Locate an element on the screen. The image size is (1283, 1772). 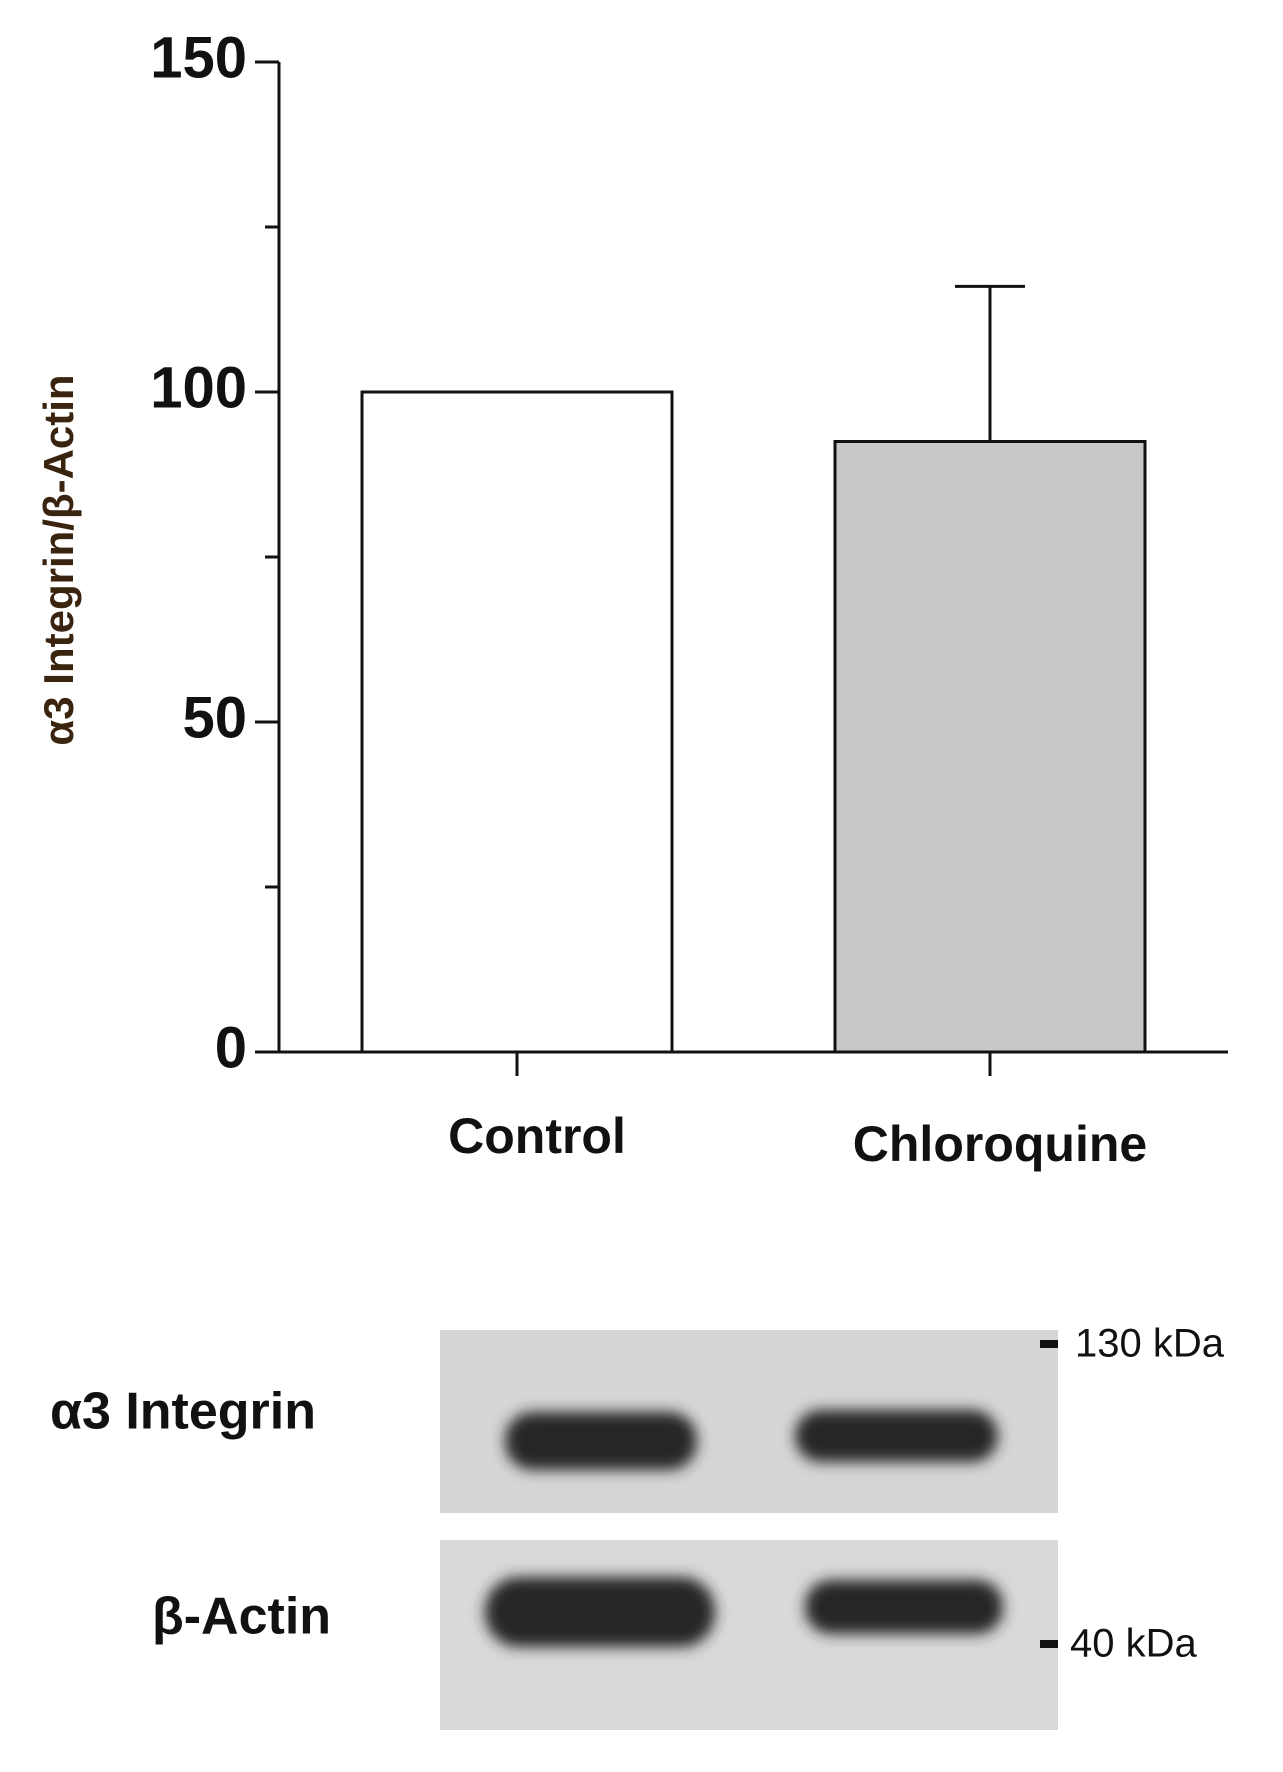
marker-label: 130 kDa is located at coordinates (1150, 1344).